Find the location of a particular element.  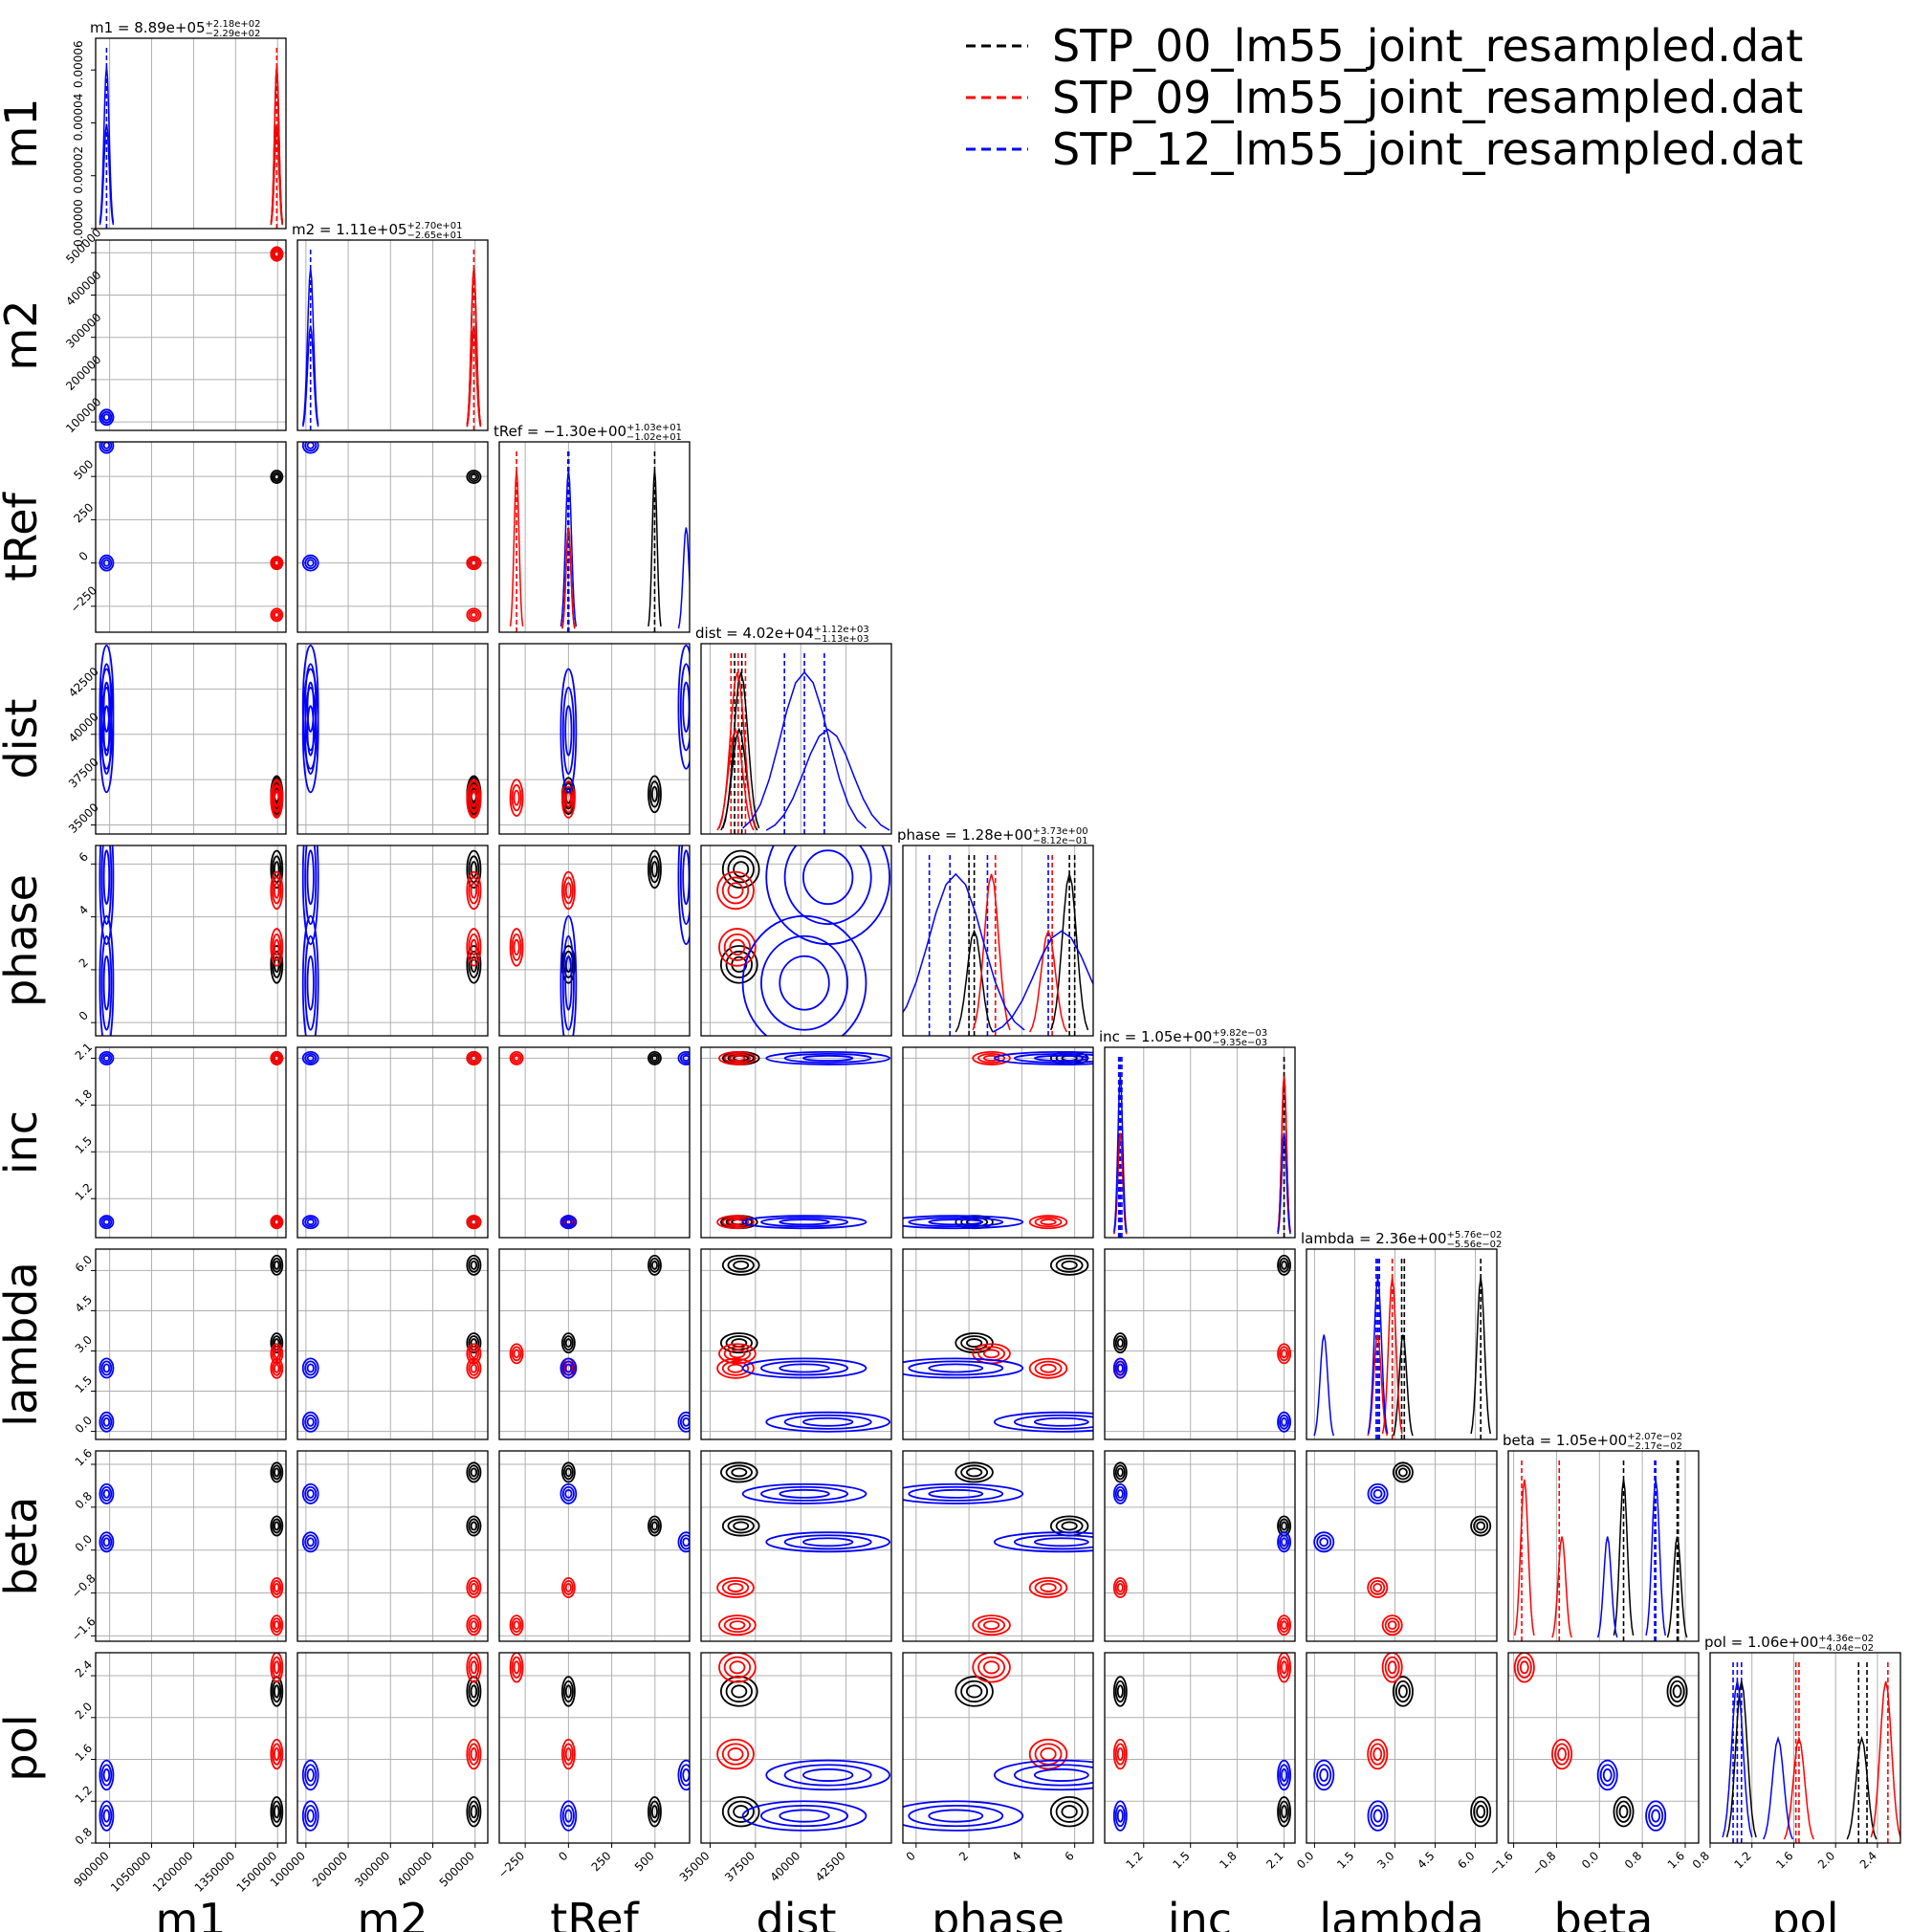

x-tick-label: −250 is located at coordinates (511, 1864).